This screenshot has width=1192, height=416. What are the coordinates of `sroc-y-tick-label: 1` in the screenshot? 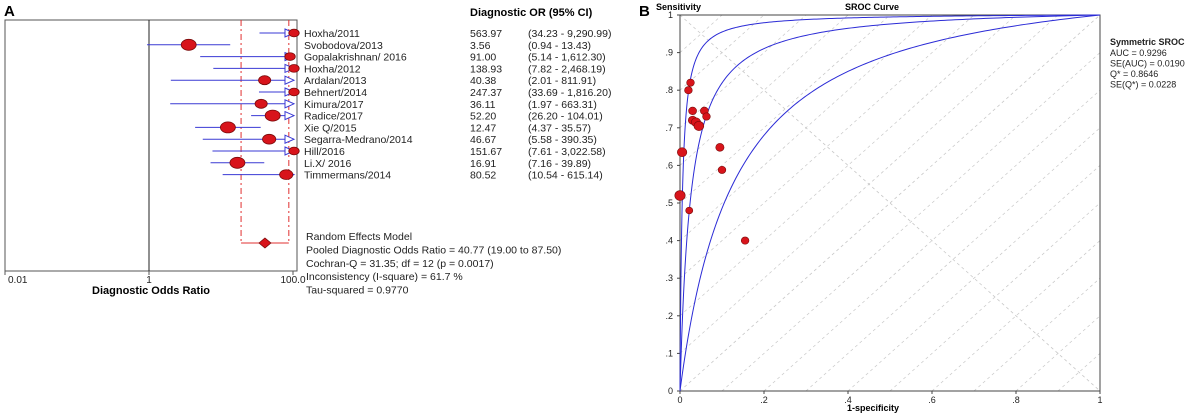 It's located at (670, 15).